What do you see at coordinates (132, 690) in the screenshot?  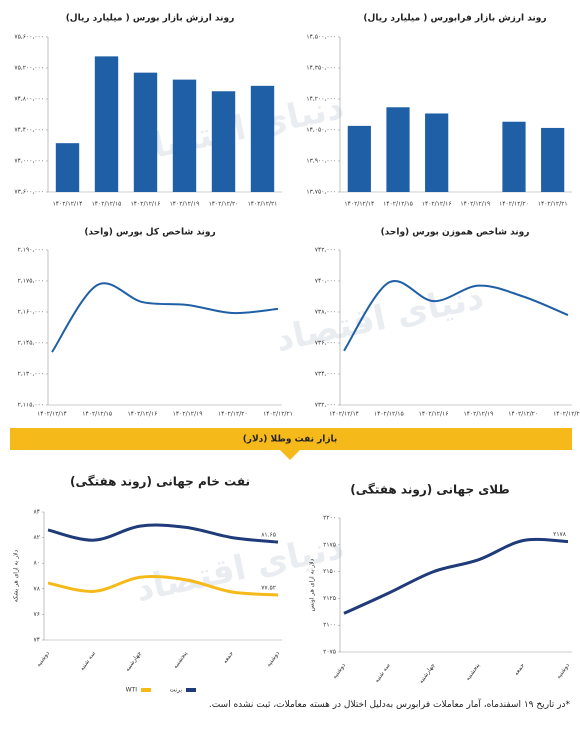 I see `legend-label: WTI` at bounding box center [132, 690].